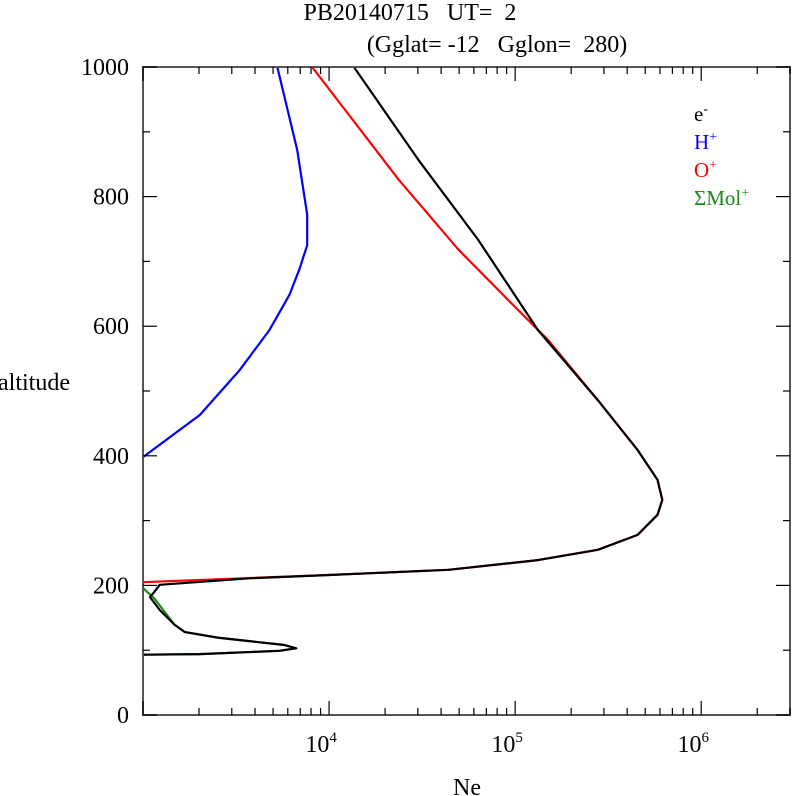 The width and height of the screenshot is (792, 796). I want to click on legend-entry: O+, so click(705, 170).